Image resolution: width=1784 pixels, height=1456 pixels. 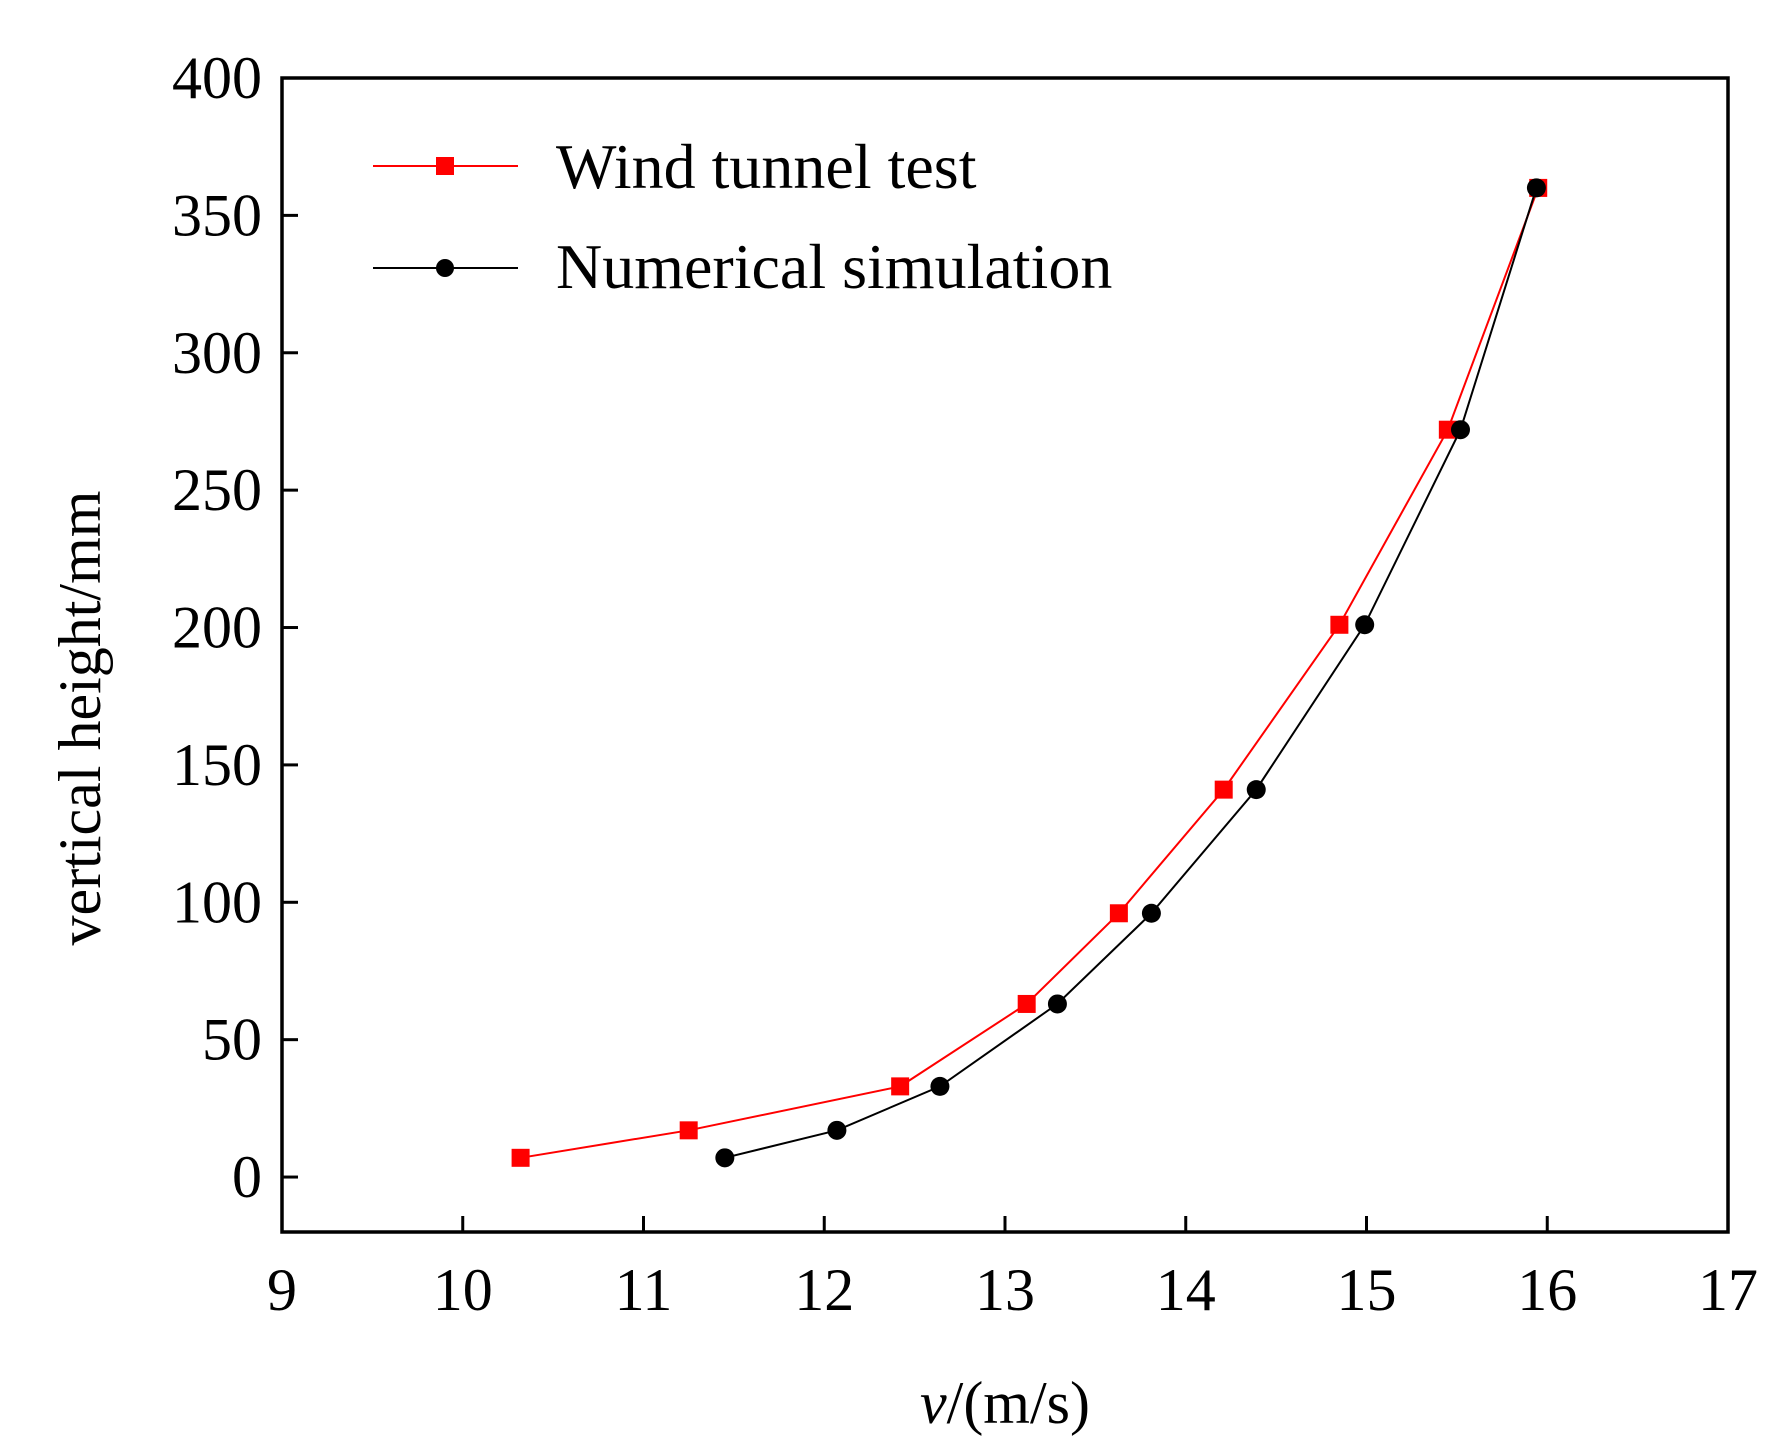 What do you see at coordinates (217, 78) in the screenshot?
I see `y-tick-label: 400` at bounding box center [217, 78].